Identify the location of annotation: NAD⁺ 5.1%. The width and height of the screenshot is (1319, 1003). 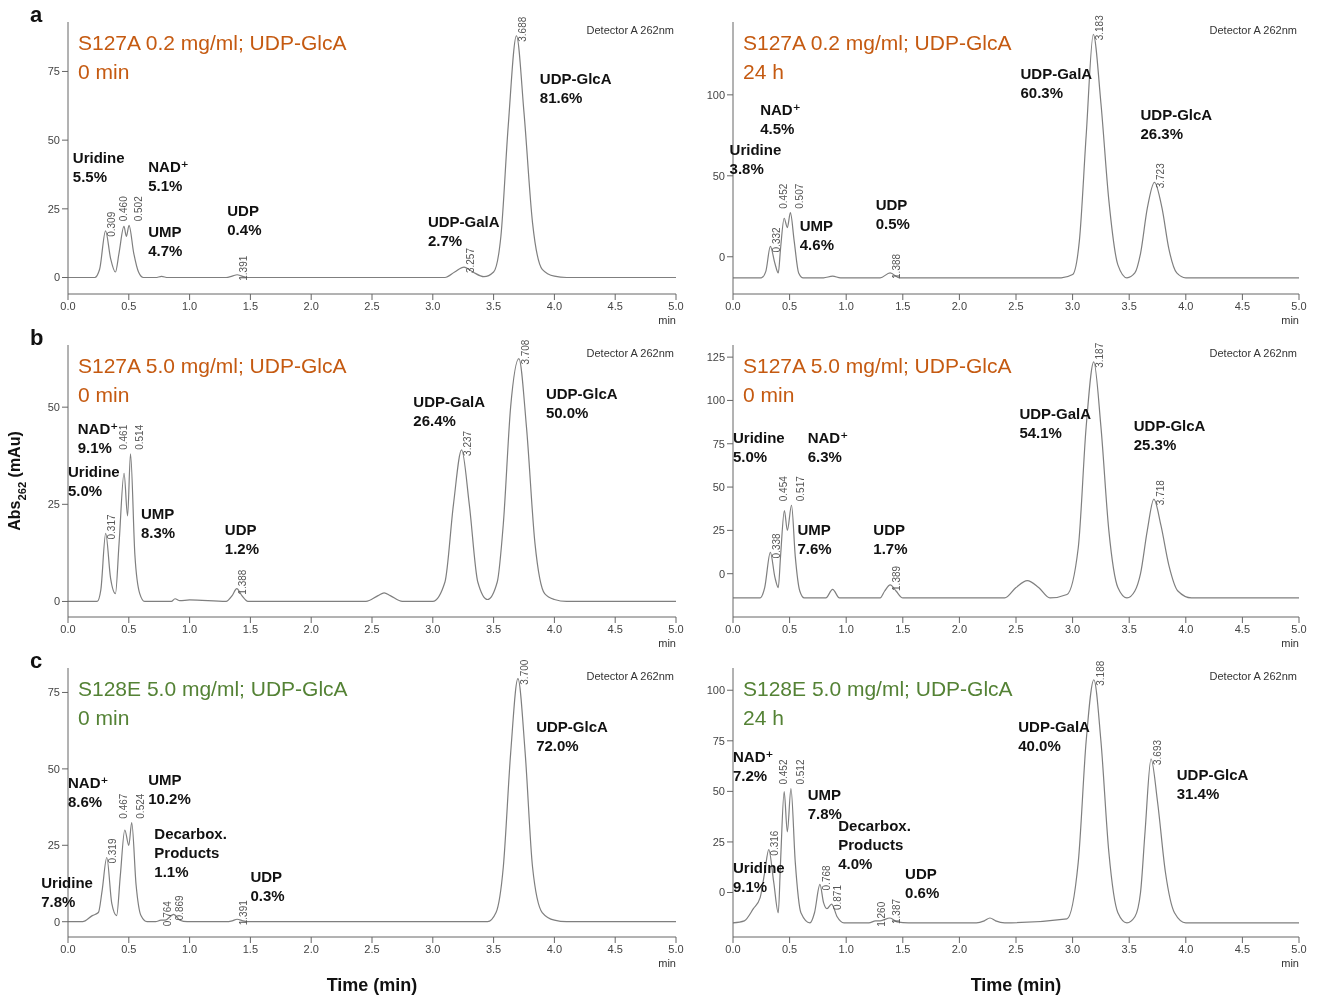
(168, 175).